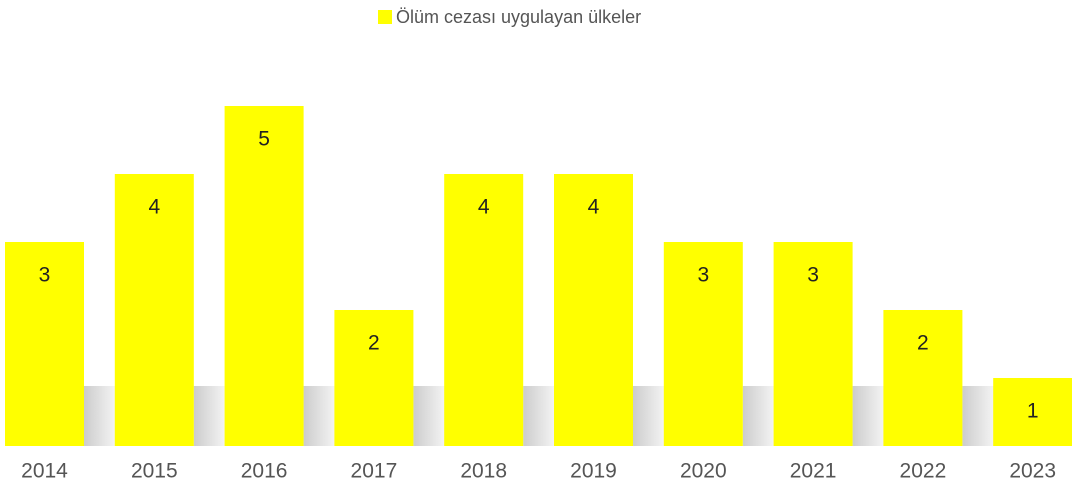  Describe the element at coordinates (518, 17) in the screenshot. I see `legend-label: Ölüm cezası uygulayan ülkeler` at that location.